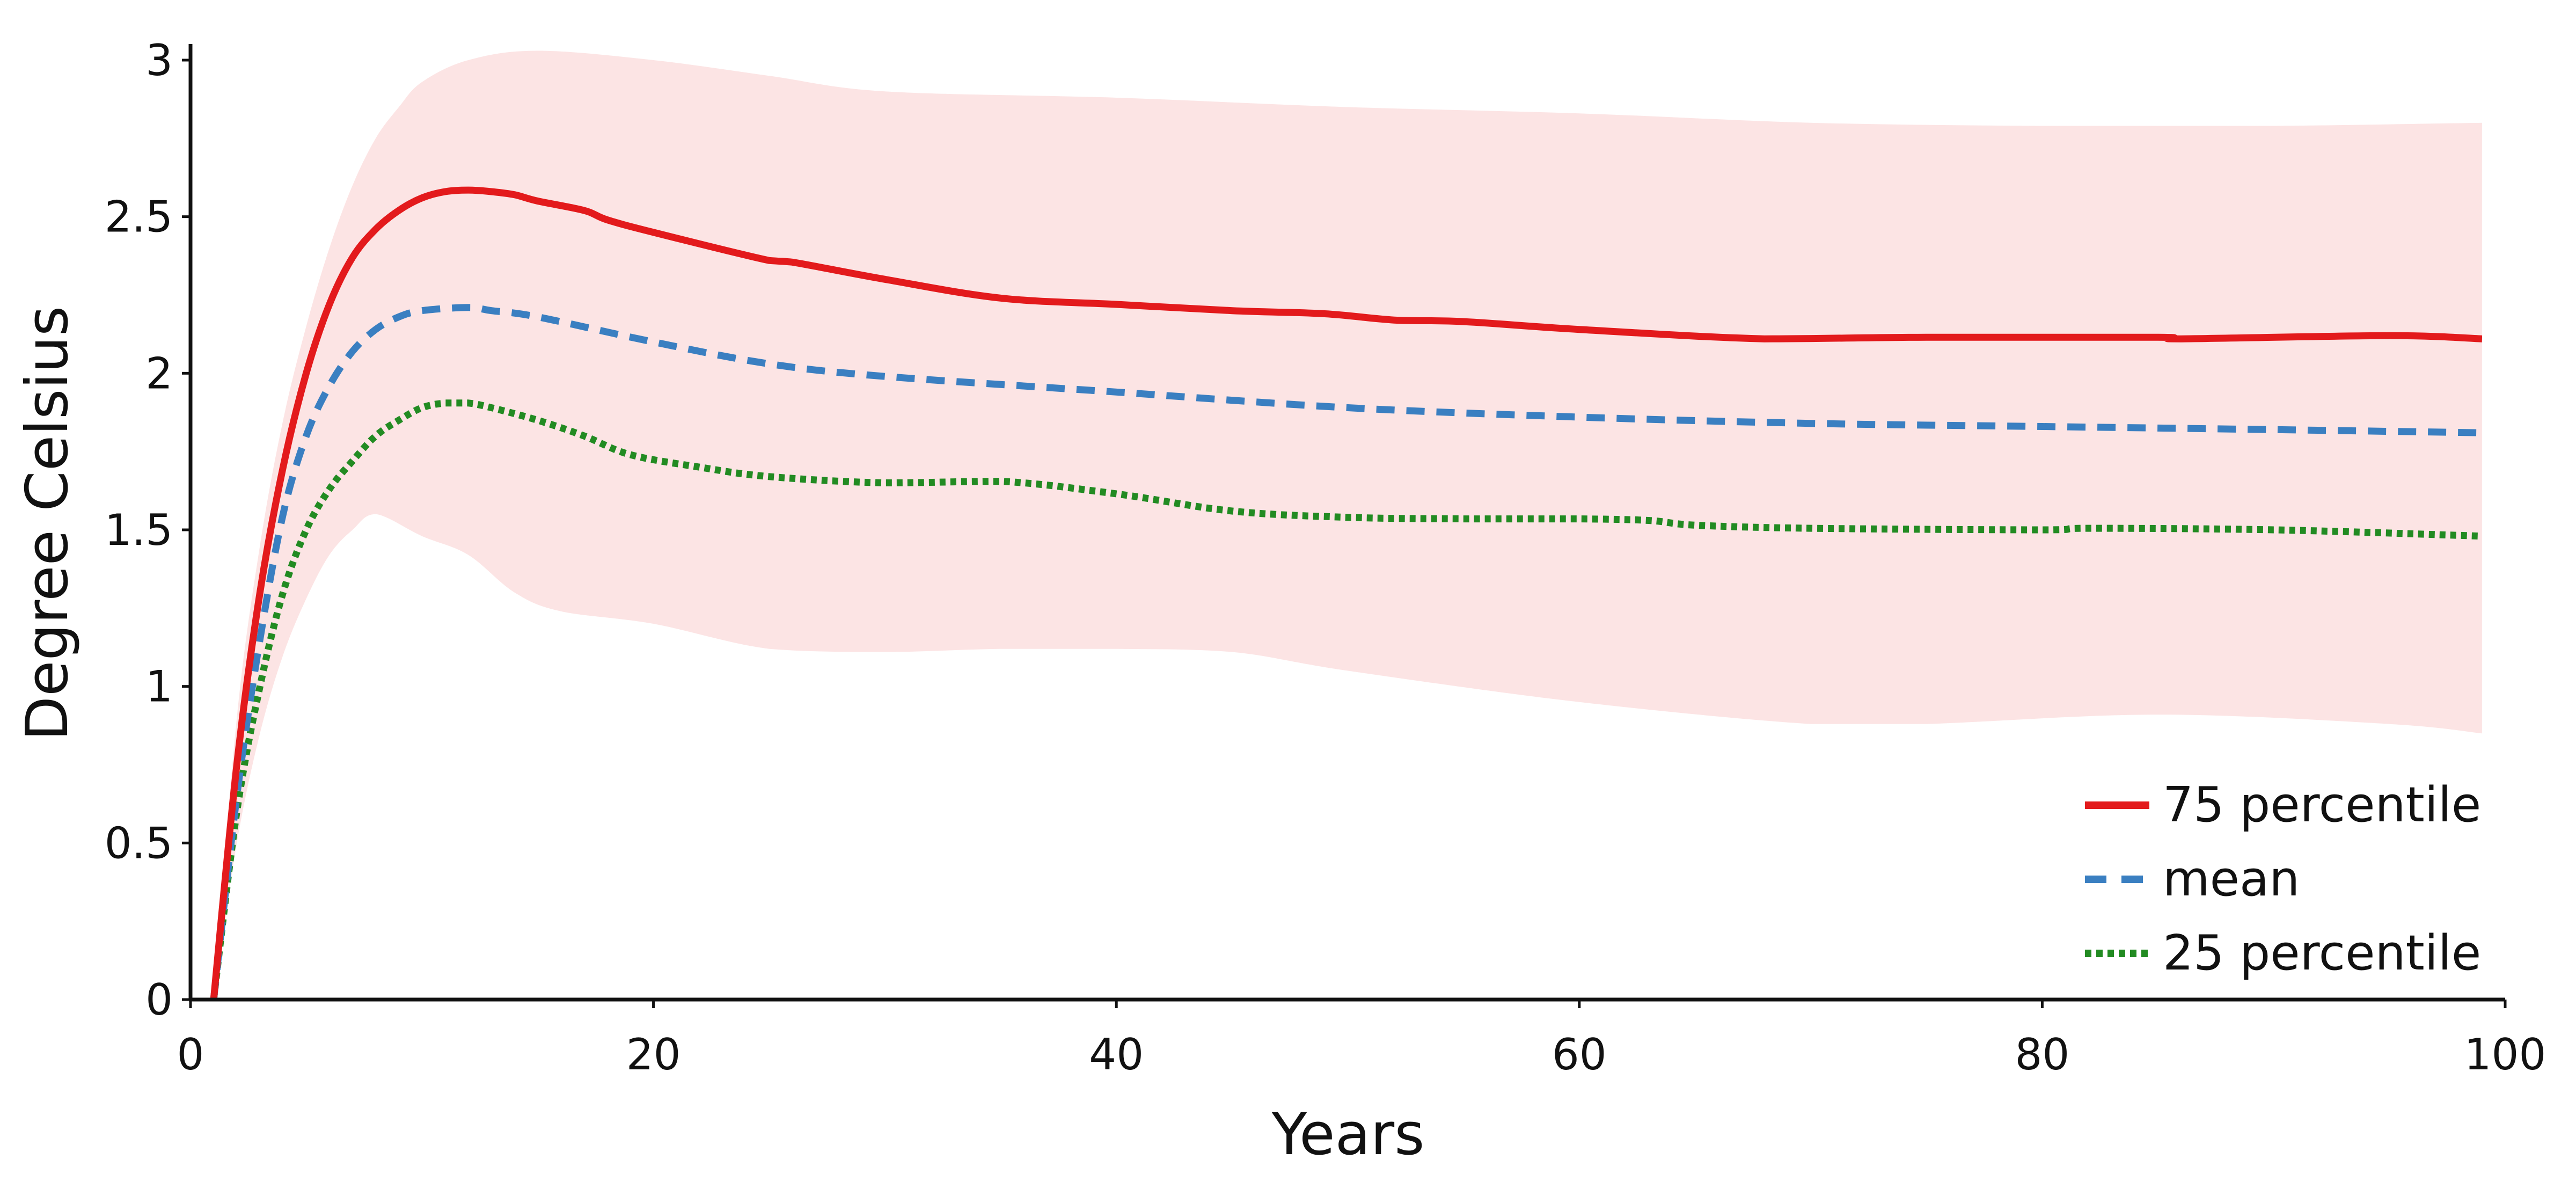  Describe the element at coordinates (159, 1000) in the screenshot. I see `y-tick-label: 0` at that location.